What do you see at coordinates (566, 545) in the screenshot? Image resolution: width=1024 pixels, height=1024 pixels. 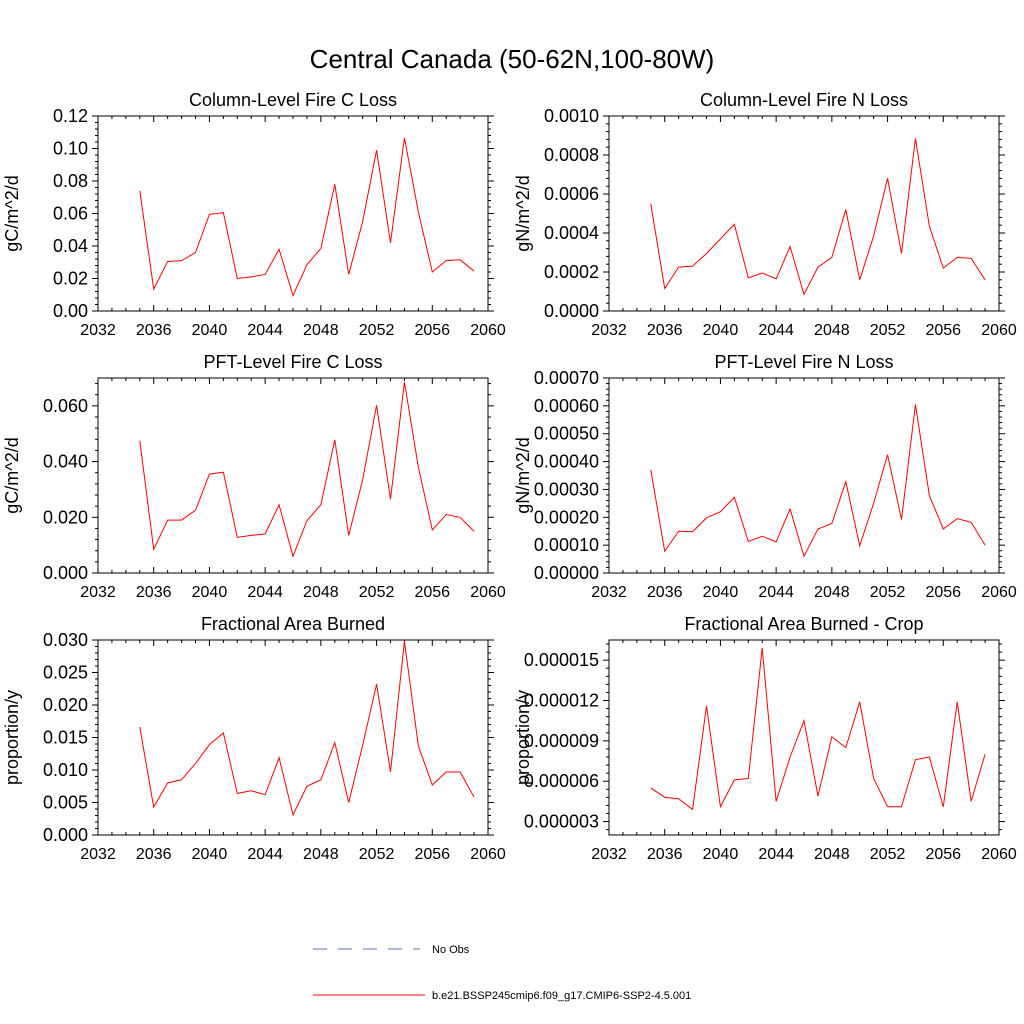 I see `y-tick-label: 0.00010` at bounding box center [566, 545].